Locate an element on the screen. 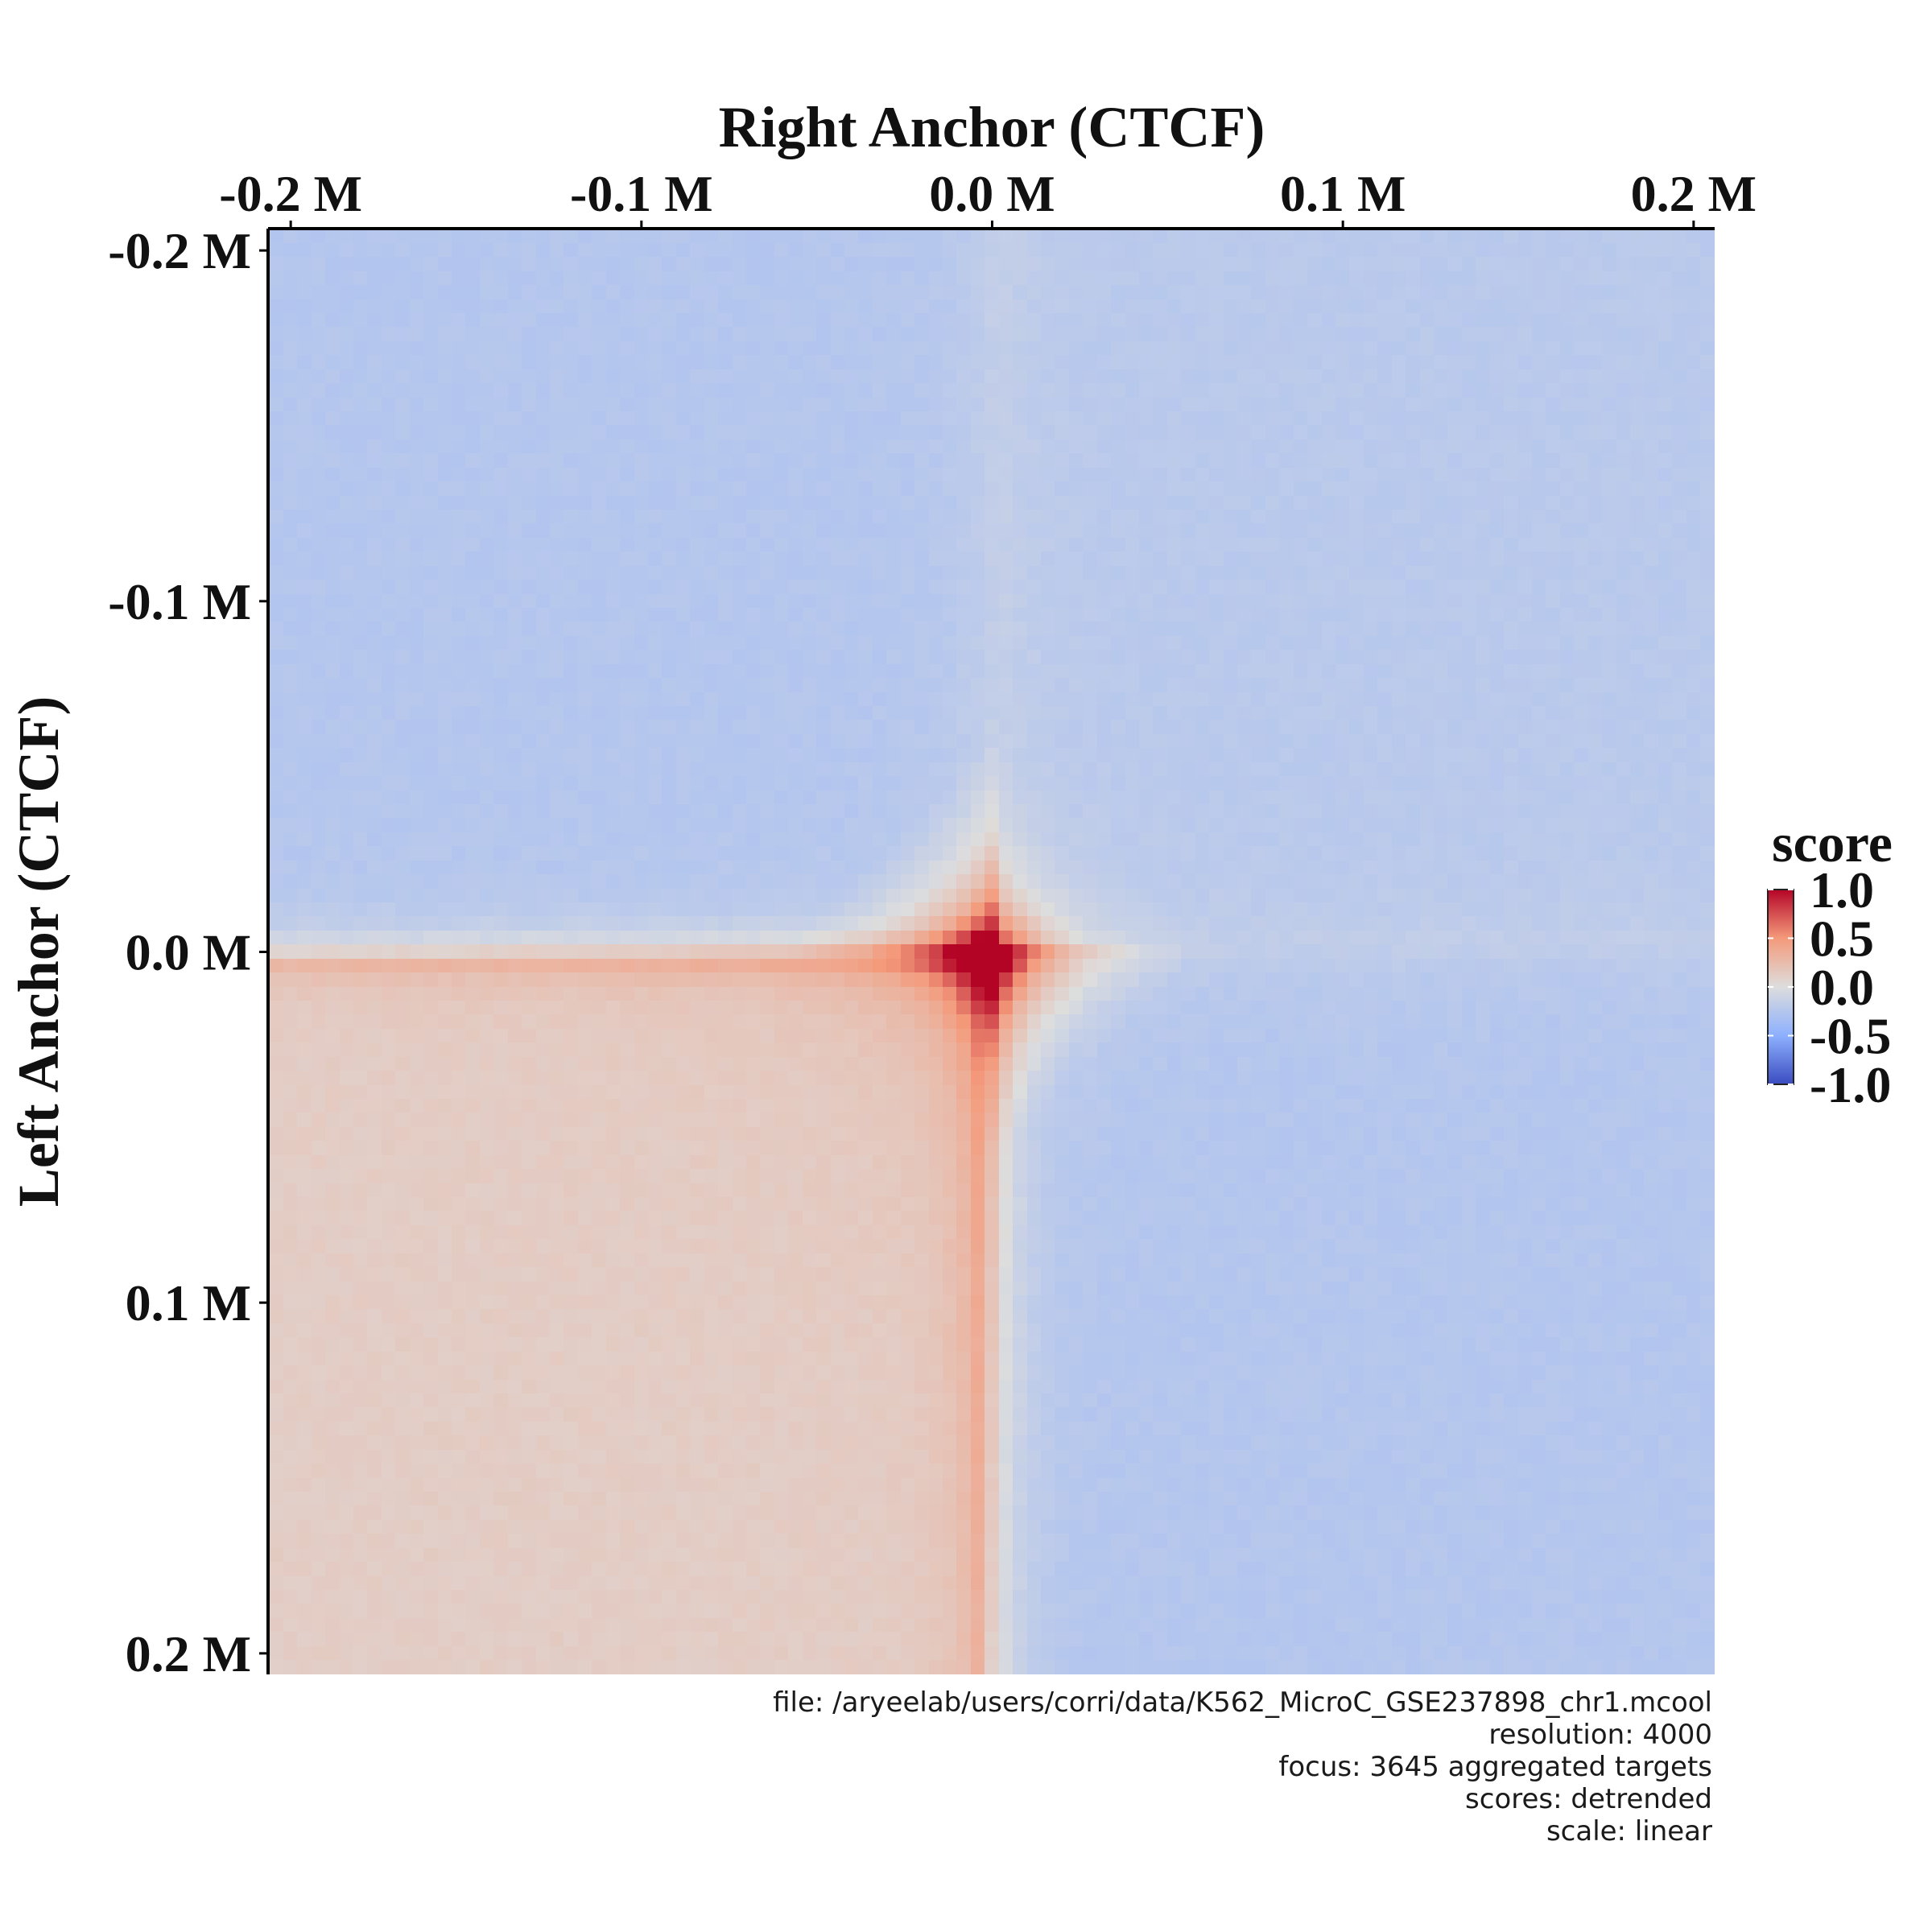 Image resolution: width=1932 pixels, height=1932 pixels. y-tick-label-0: -0.2 M is located at coordinates (179, 250).